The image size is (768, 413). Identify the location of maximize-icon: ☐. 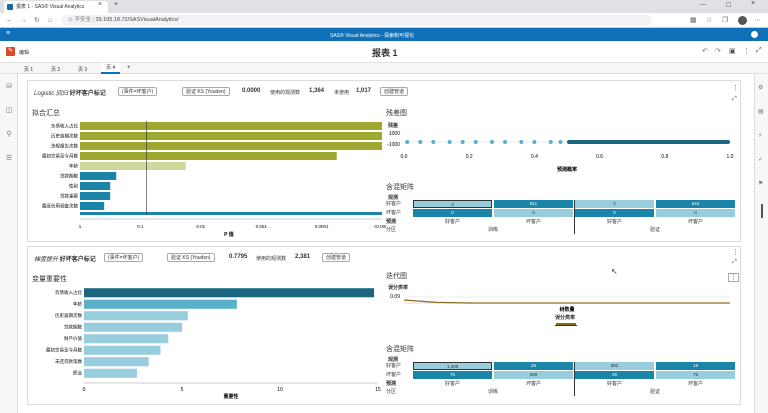
(729, 6).